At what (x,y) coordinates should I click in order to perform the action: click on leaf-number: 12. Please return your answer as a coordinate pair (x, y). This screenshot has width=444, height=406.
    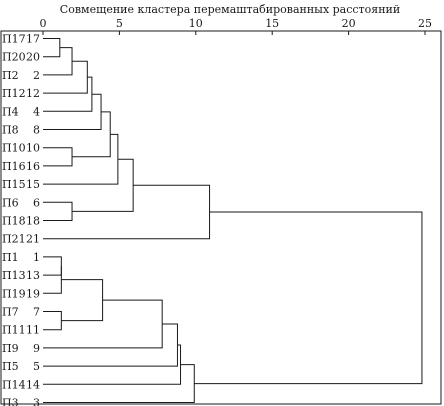
    Looking at the image, I should click on (33, 93).